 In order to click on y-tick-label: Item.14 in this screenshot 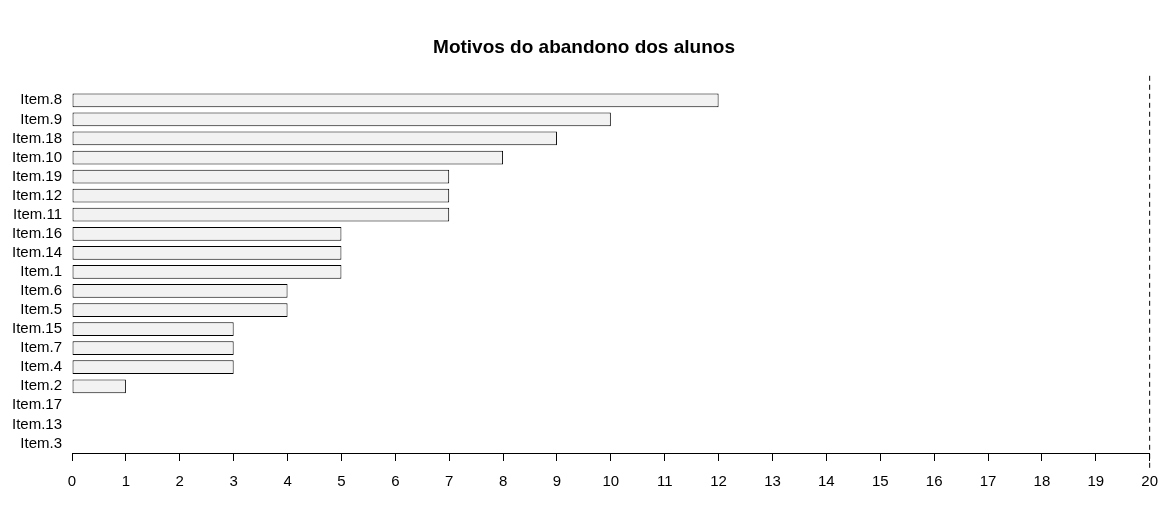, I will do `click(37, 251)`.